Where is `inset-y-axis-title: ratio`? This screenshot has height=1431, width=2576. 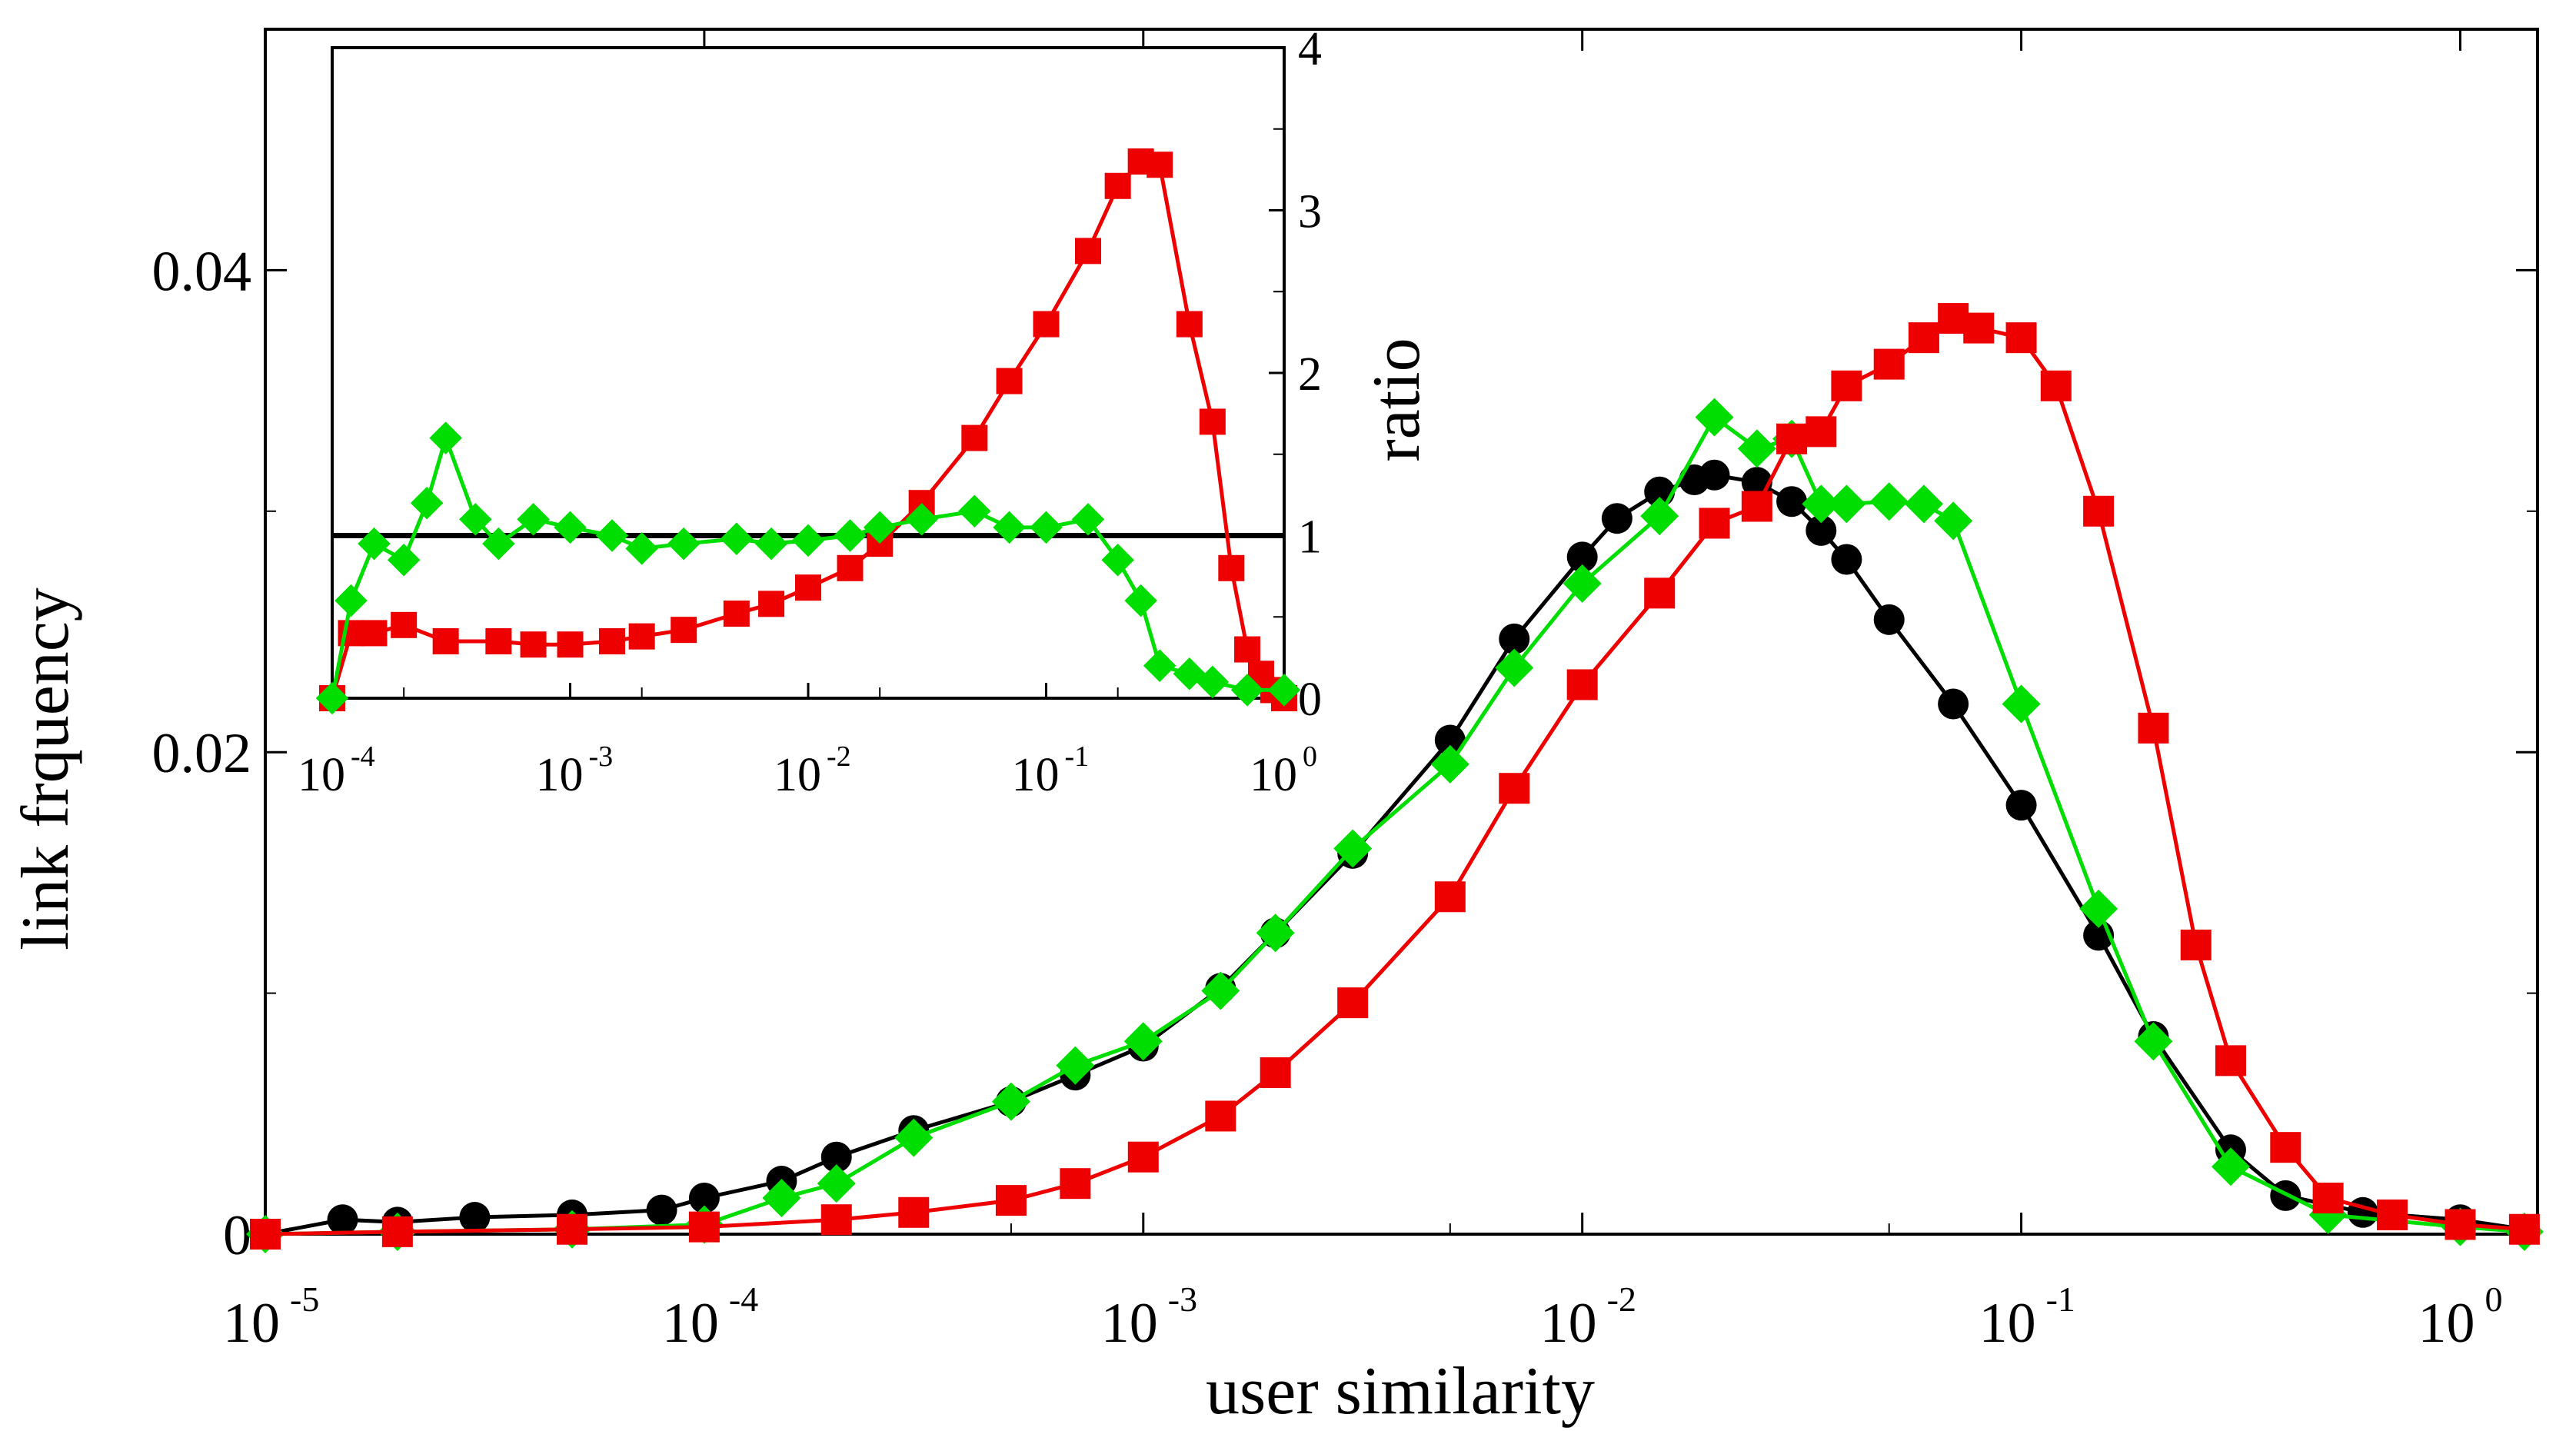 inset-y-axis-title: ratio is located at coordinates (1397, 400).